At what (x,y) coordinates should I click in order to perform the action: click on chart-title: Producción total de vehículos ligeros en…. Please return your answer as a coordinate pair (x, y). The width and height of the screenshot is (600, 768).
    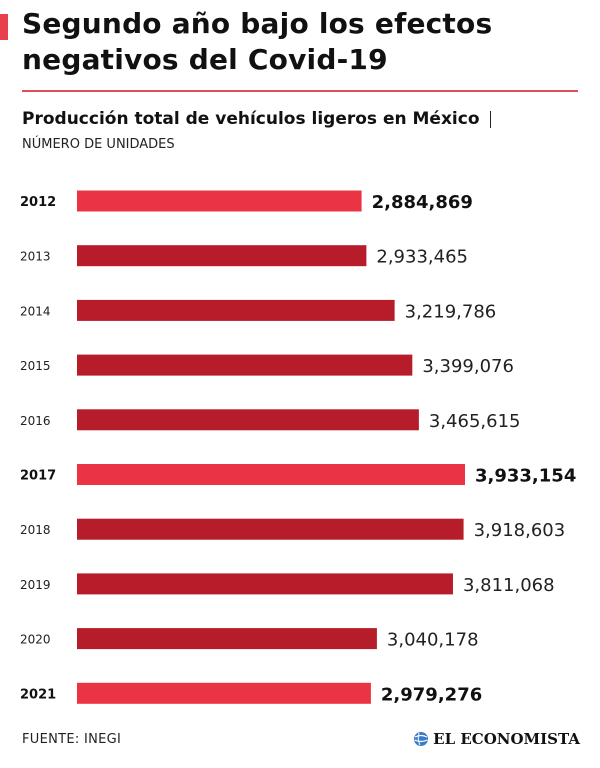
    Looking at the image, I should click on (251, 119).